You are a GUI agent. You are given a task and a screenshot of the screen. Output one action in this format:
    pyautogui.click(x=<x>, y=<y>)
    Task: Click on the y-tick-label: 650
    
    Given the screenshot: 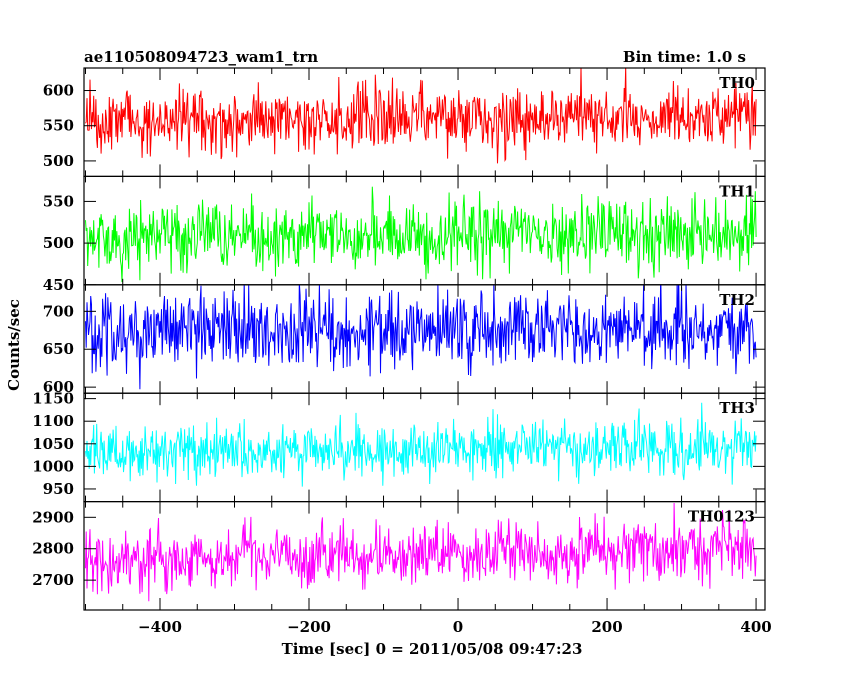 What is the action you would take?
    pyautogui.click(x=58, y=349)
    